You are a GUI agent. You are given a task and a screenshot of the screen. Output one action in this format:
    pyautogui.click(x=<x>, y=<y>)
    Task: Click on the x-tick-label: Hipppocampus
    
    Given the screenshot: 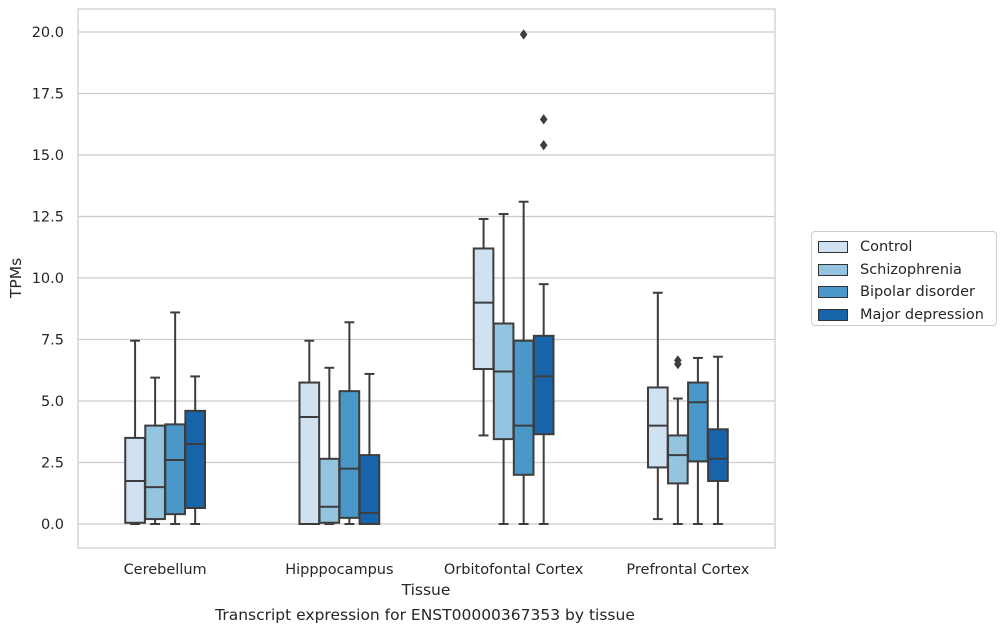 What is the action you would take?
    pyautogui.click(x=339, y=570)
    